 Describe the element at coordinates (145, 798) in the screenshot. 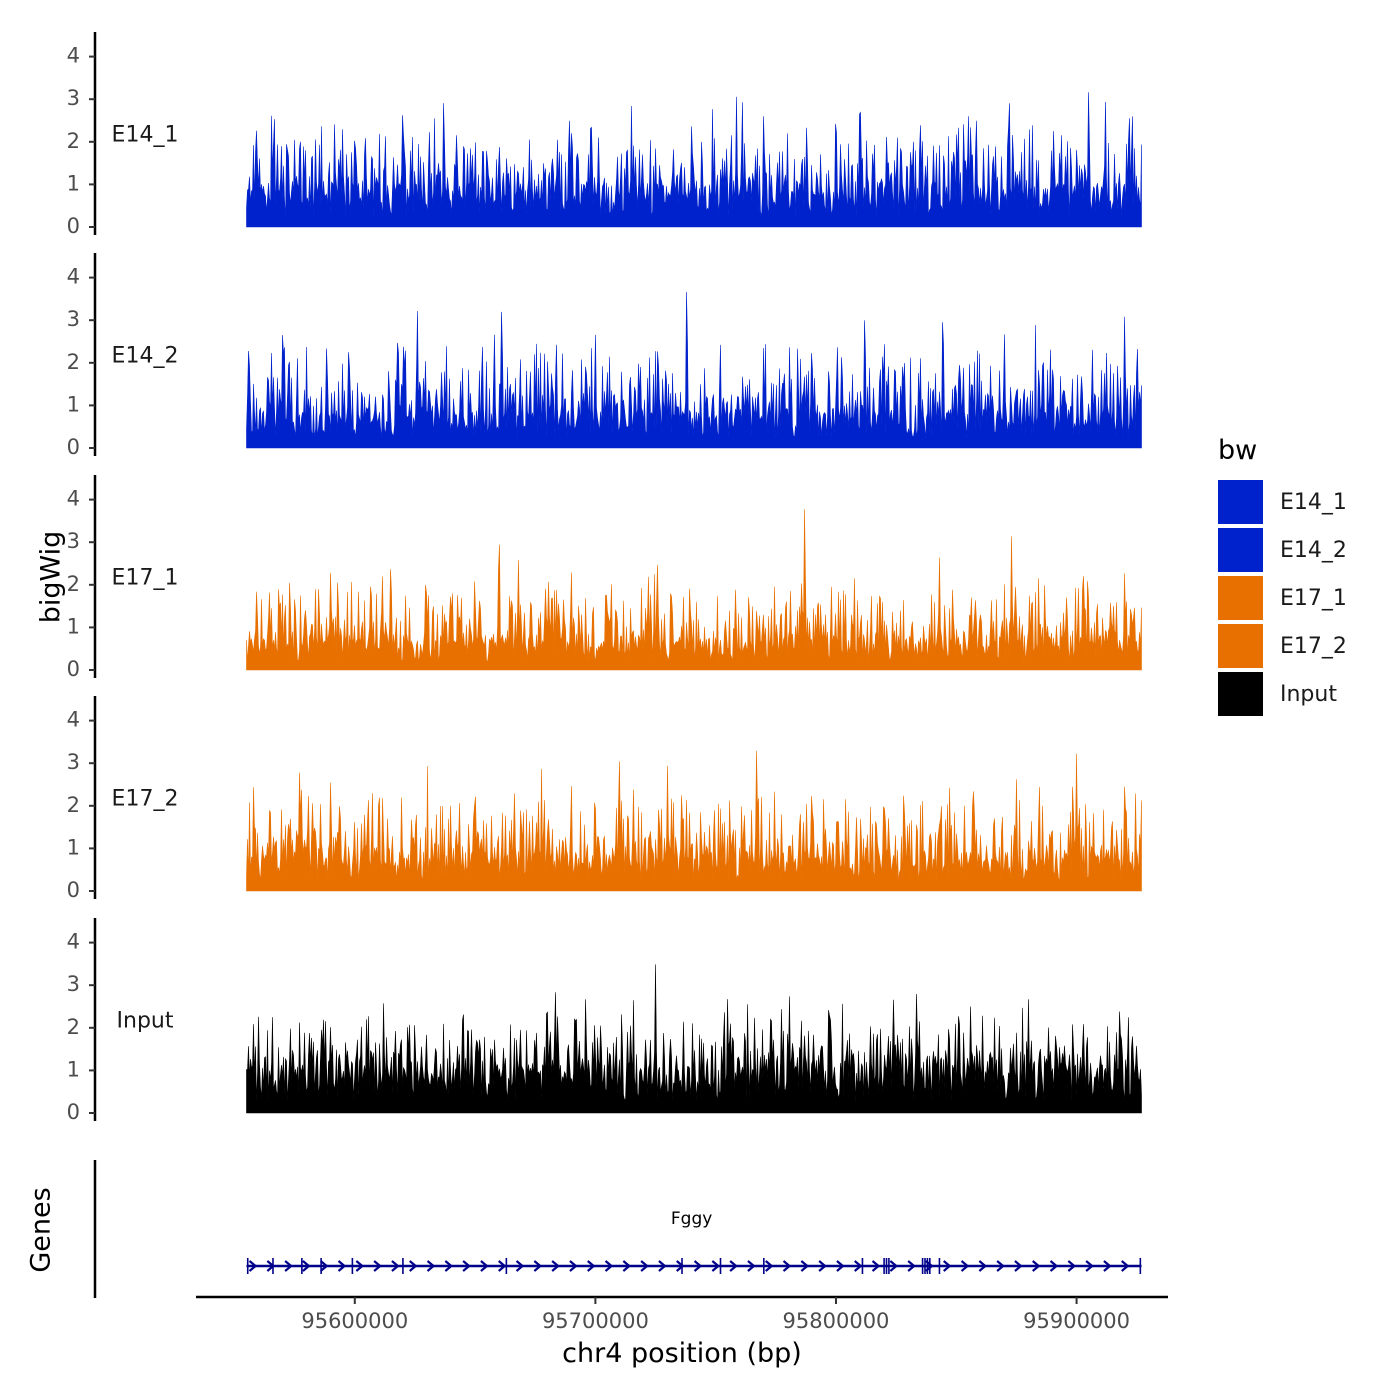

I see `track-label: E17_2` at that location.